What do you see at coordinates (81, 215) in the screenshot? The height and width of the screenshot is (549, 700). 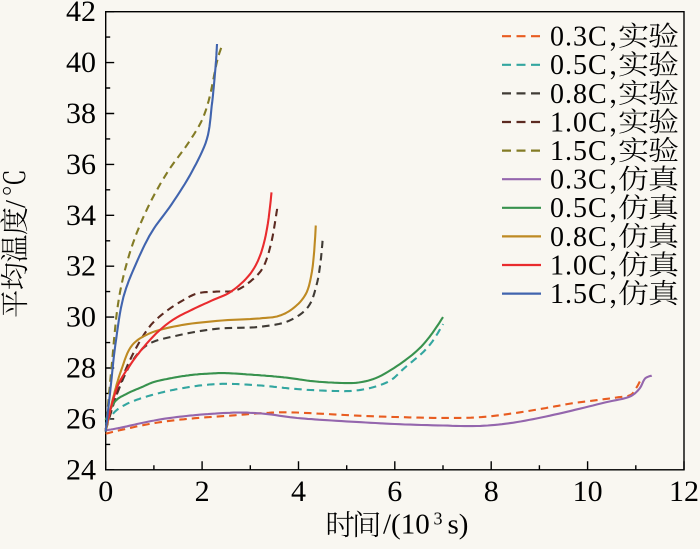 I see `svg-text: 34` at bounding box center [81, 215].